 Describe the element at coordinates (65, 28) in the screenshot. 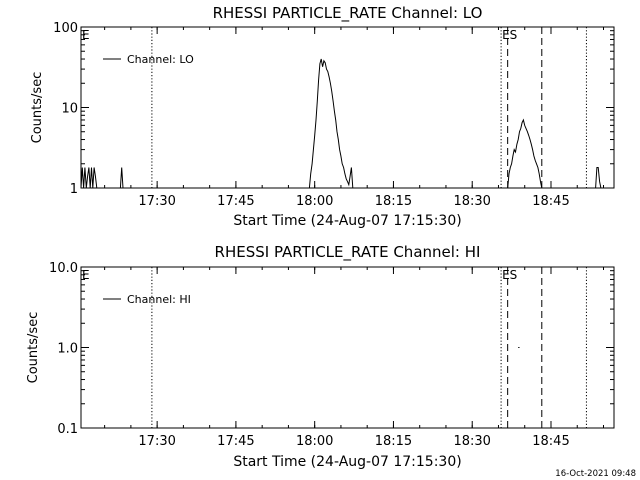

I see `y-tick-label: 100` at that location.